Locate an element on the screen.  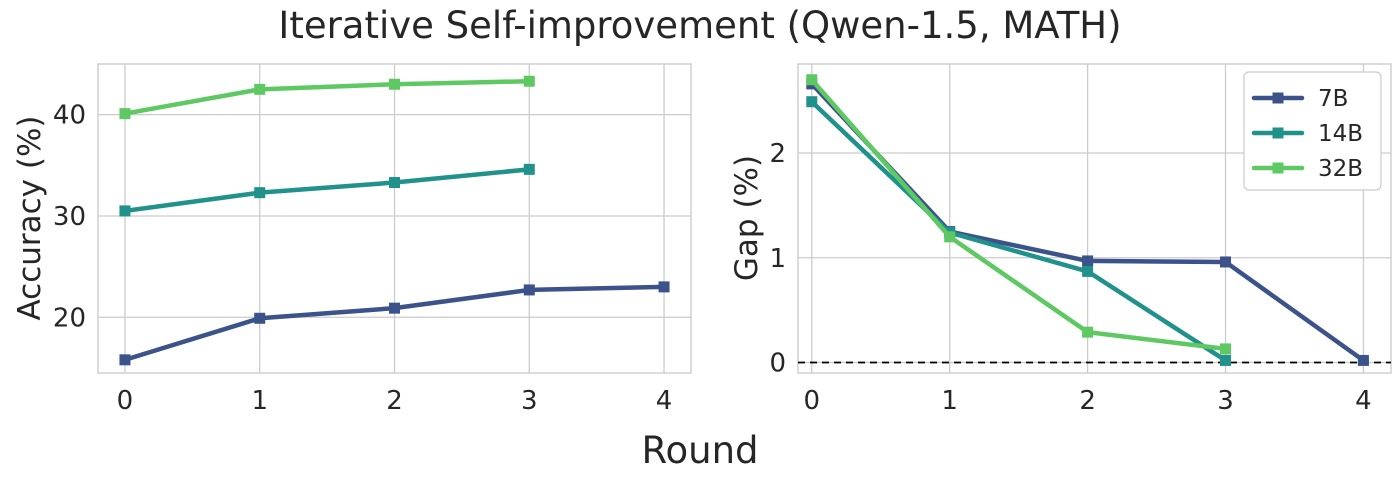
accuracy-xtick-label: 3 is located at coordinates (529, 401).